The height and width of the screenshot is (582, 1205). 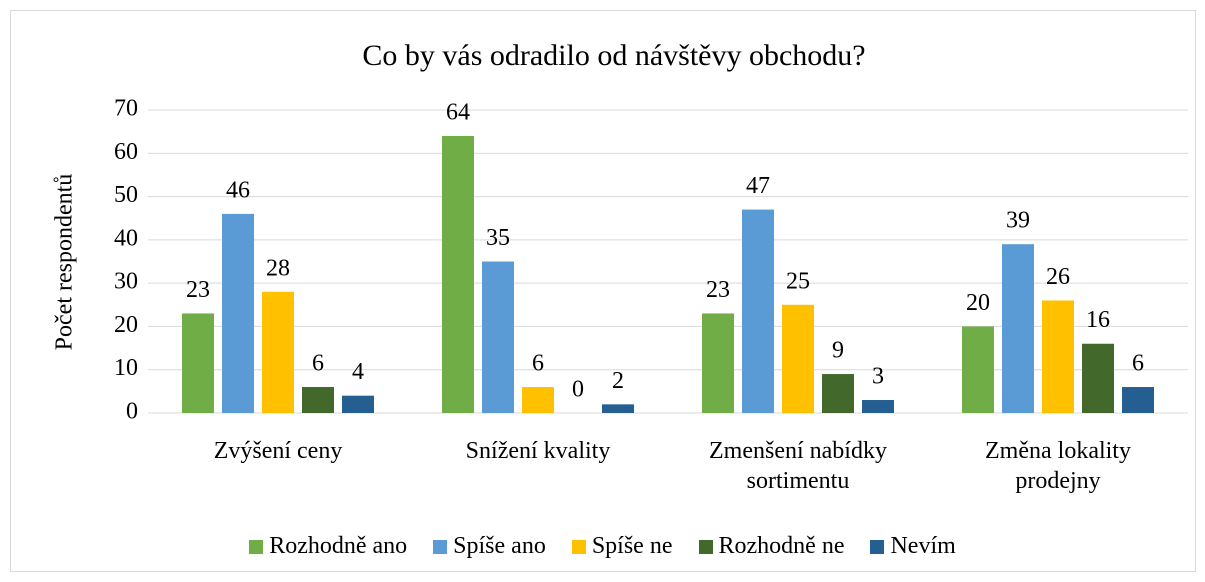 I want to click on x-tick-label: Snížení kvality, so click(x=538, y=451).